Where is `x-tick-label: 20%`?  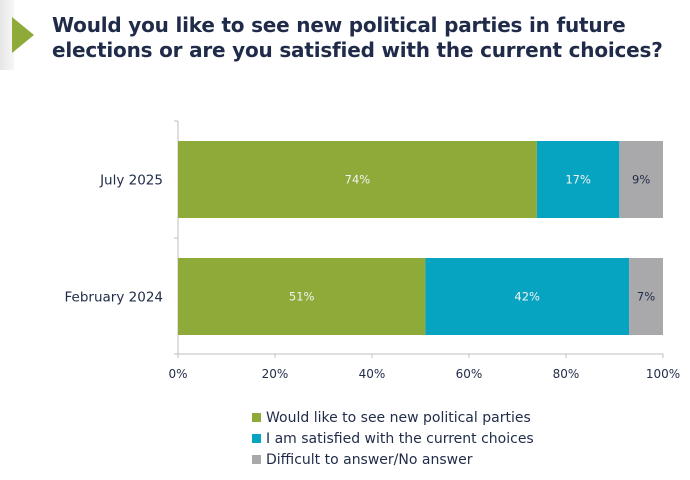
x-tick-label: 20% is located at coordinates (275, 374).